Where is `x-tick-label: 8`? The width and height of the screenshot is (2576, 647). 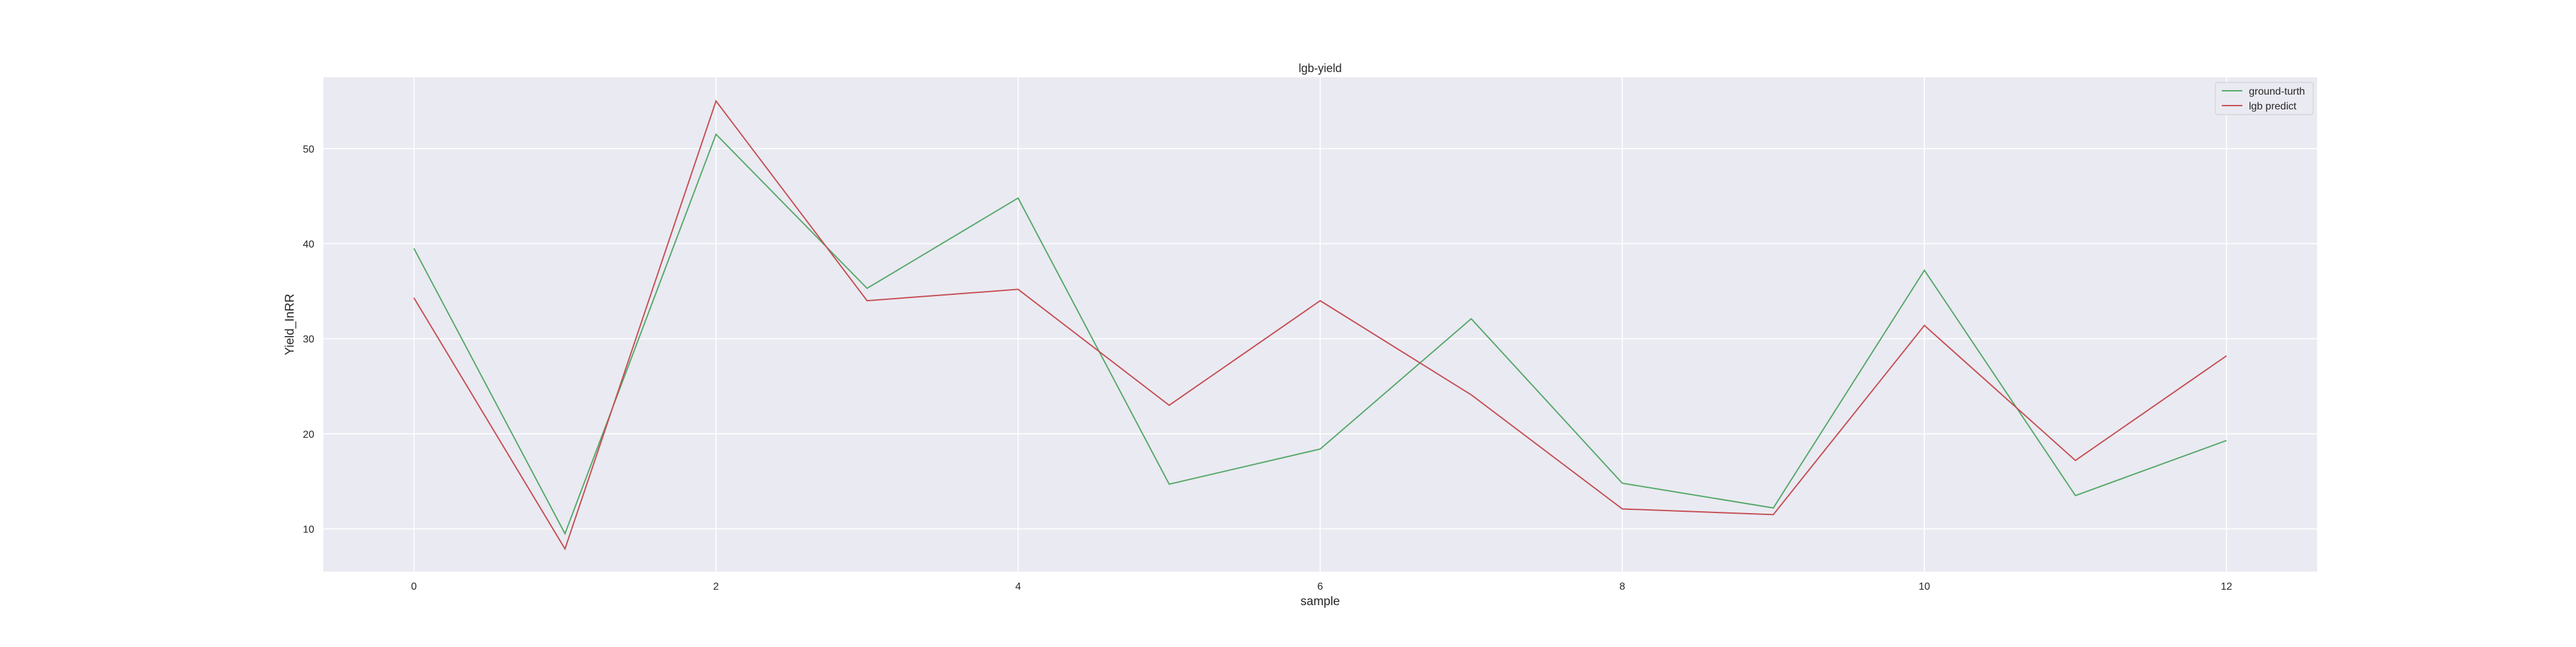
x-tick-label: 8 is located at coordinates (1622, 586).